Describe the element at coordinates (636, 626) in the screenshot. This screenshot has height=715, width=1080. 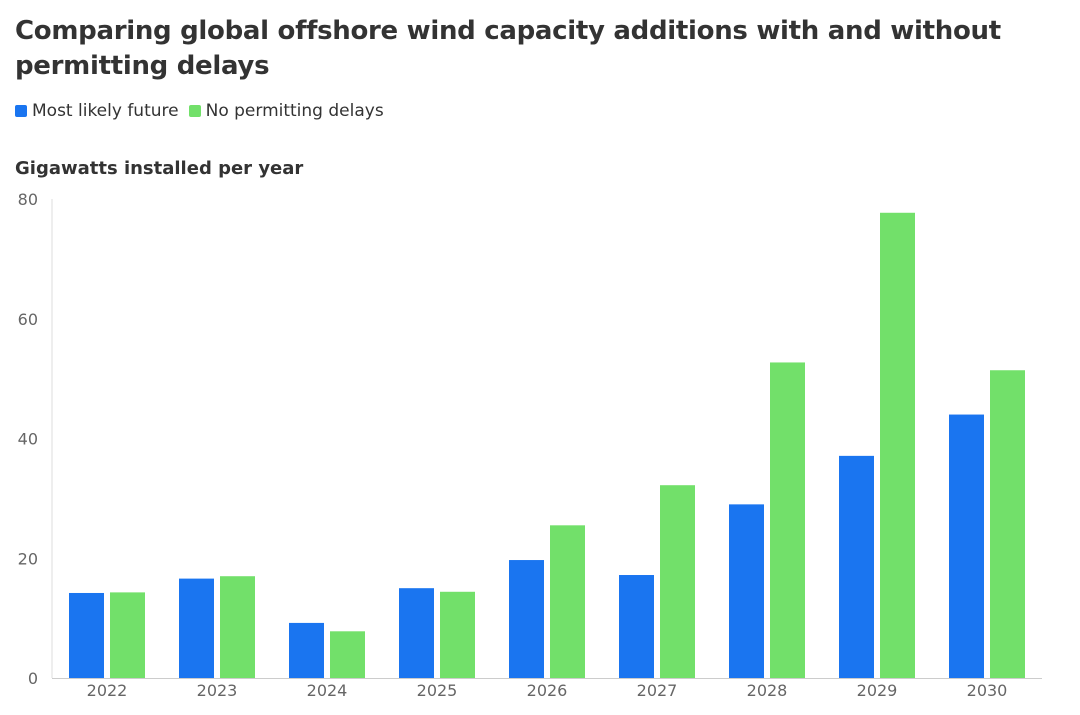
I see `bar-most-likely-2027` at that location.